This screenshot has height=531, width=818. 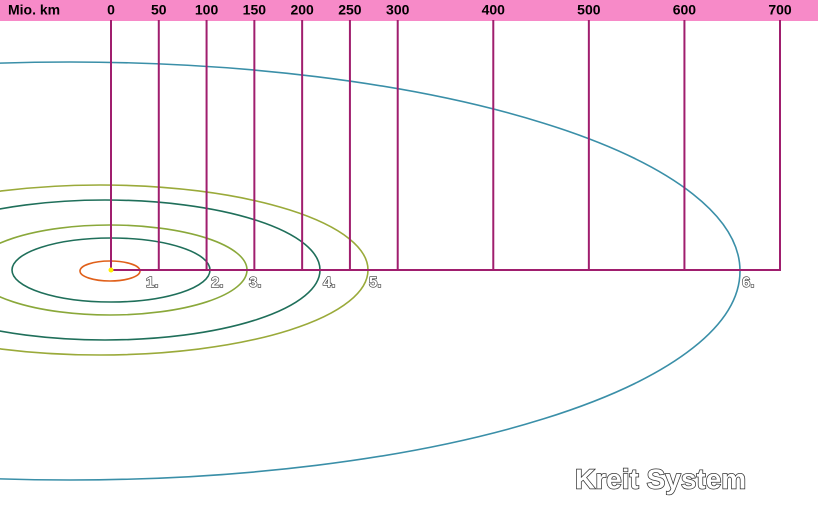 I want to click on orbit-label: 6., so click(x=748, y=282).